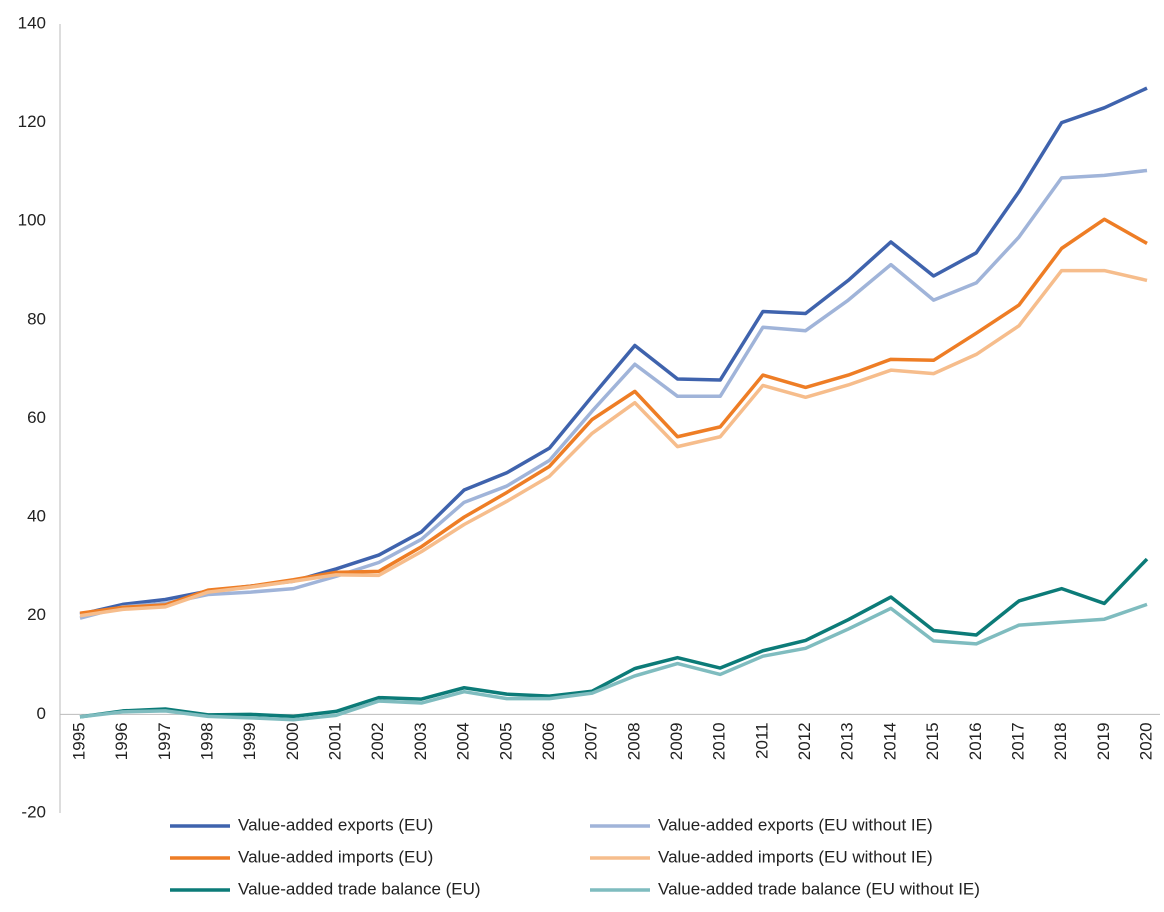  Describe the element at coordinates (33, 811) in the screenshot. I see `y-tick-label: -20` at that location.